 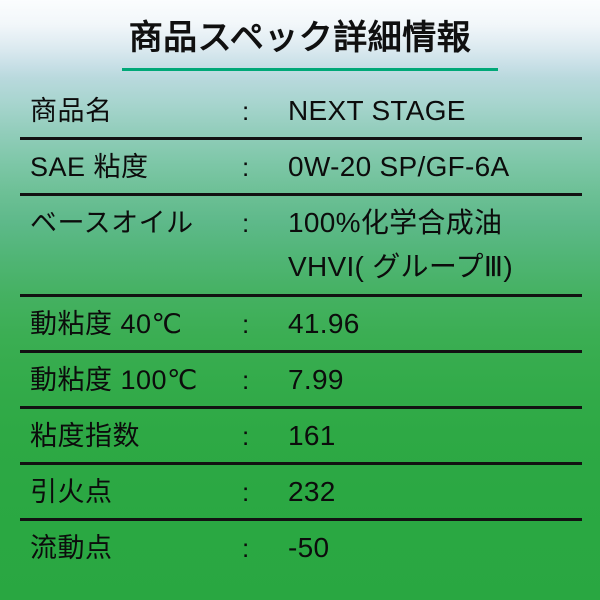 I want to click on spec-label: 流動点, so click(x=71, y=548).